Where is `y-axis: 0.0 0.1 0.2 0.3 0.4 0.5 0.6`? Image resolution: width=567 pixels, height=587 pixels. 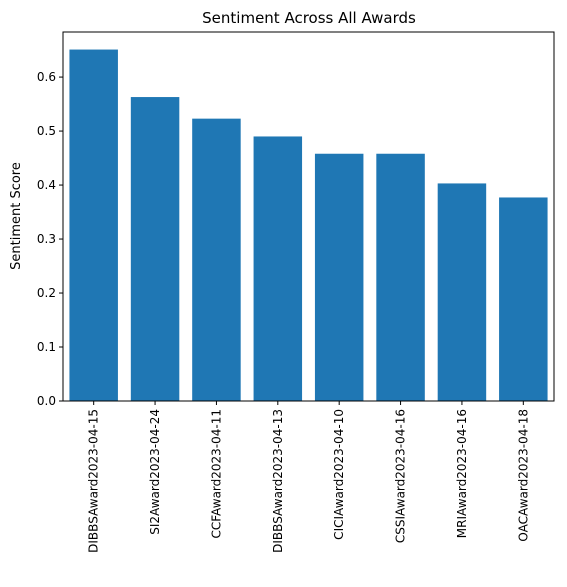 y-axis: 0.0 0.1 0.2 0.3 0.4 0.5 0.6 is located at coordinates (50, 239).